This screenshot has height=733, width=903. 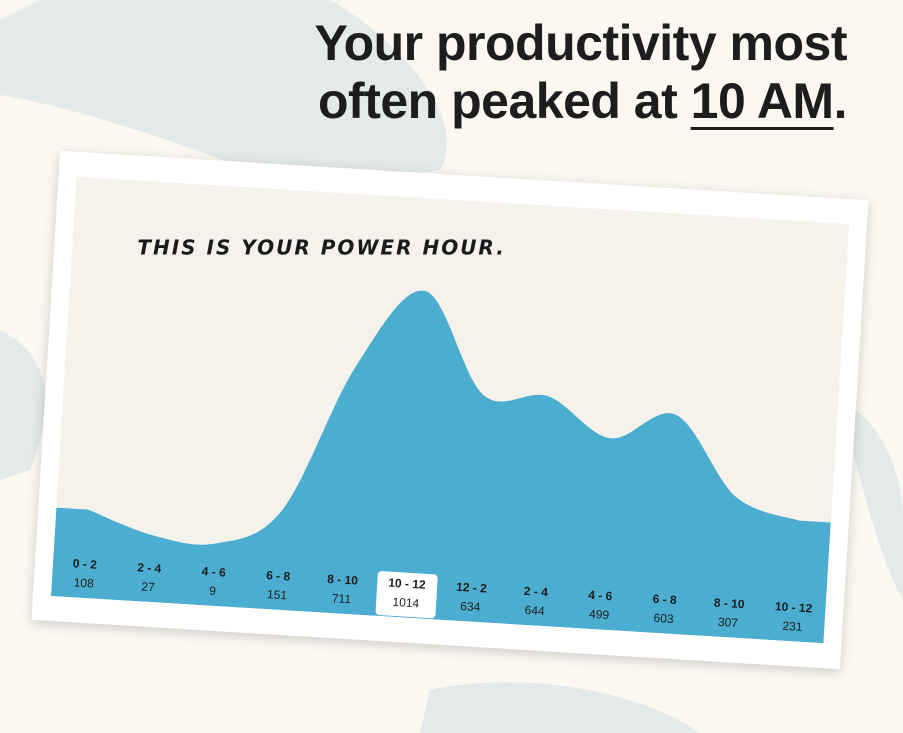 I want to click on time-bin-value: 27, so click(x=148, y=587).